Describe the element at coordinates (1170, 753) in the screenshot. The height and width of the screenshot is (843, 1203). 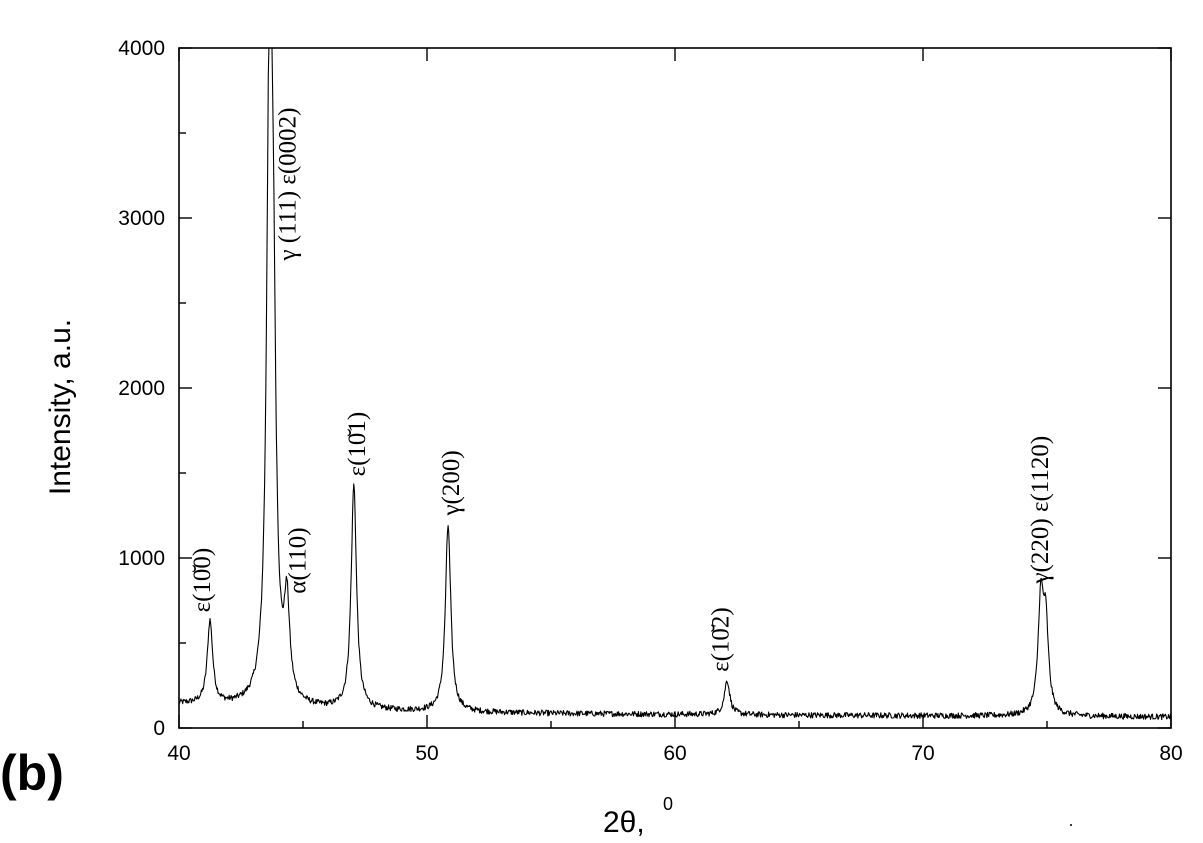
I see `x-tick-label: 80` at that location.